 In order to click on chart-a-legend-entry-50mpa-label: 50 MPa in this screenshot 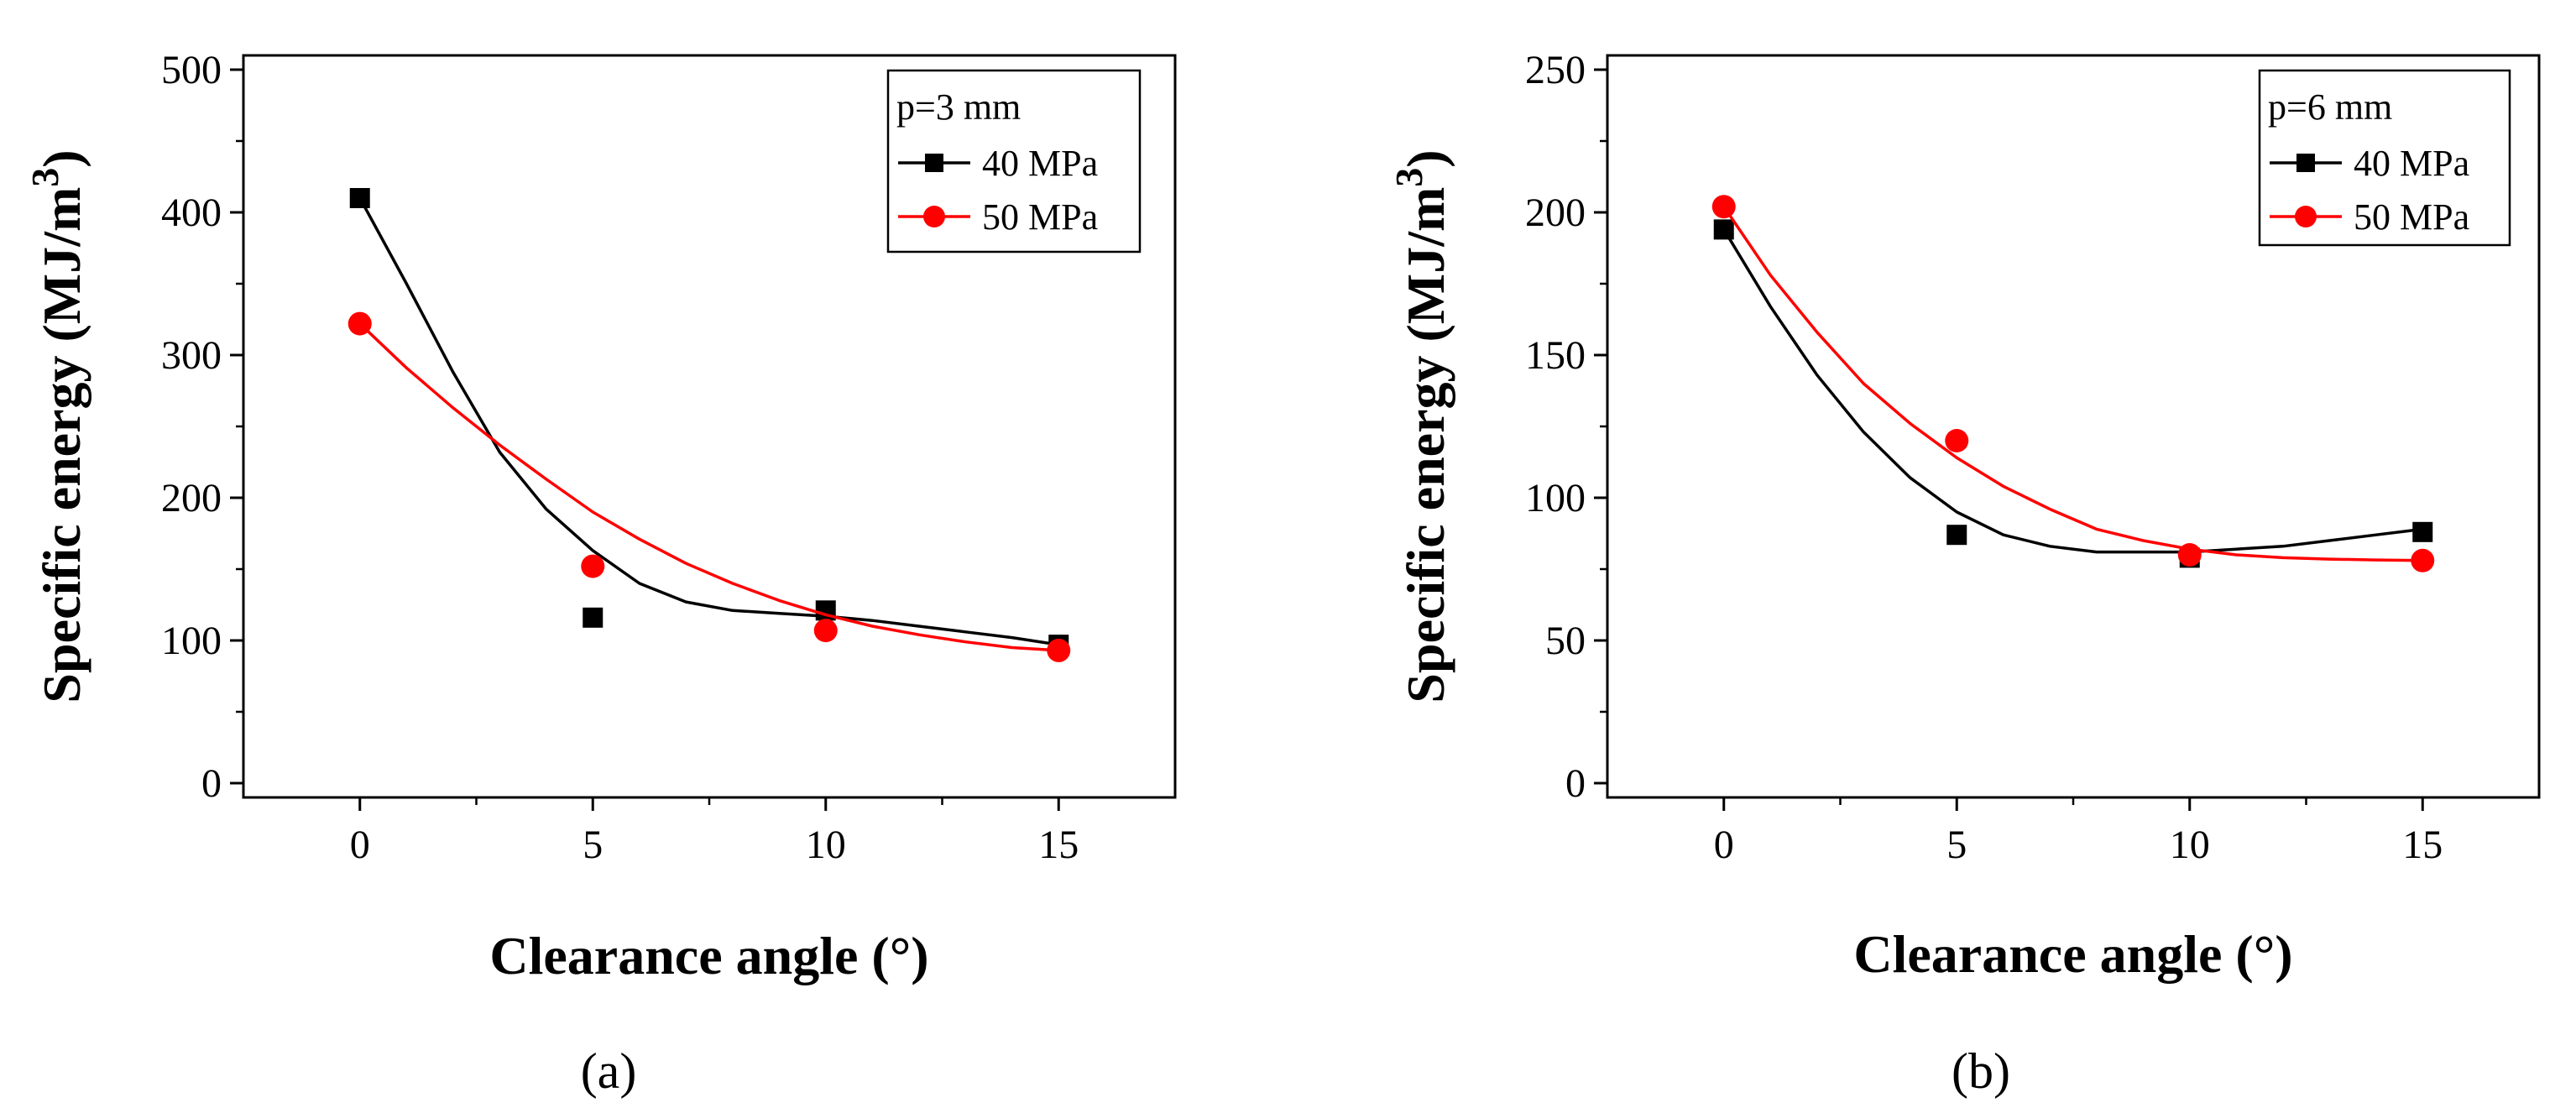, I will do `click(1040, 217)`.